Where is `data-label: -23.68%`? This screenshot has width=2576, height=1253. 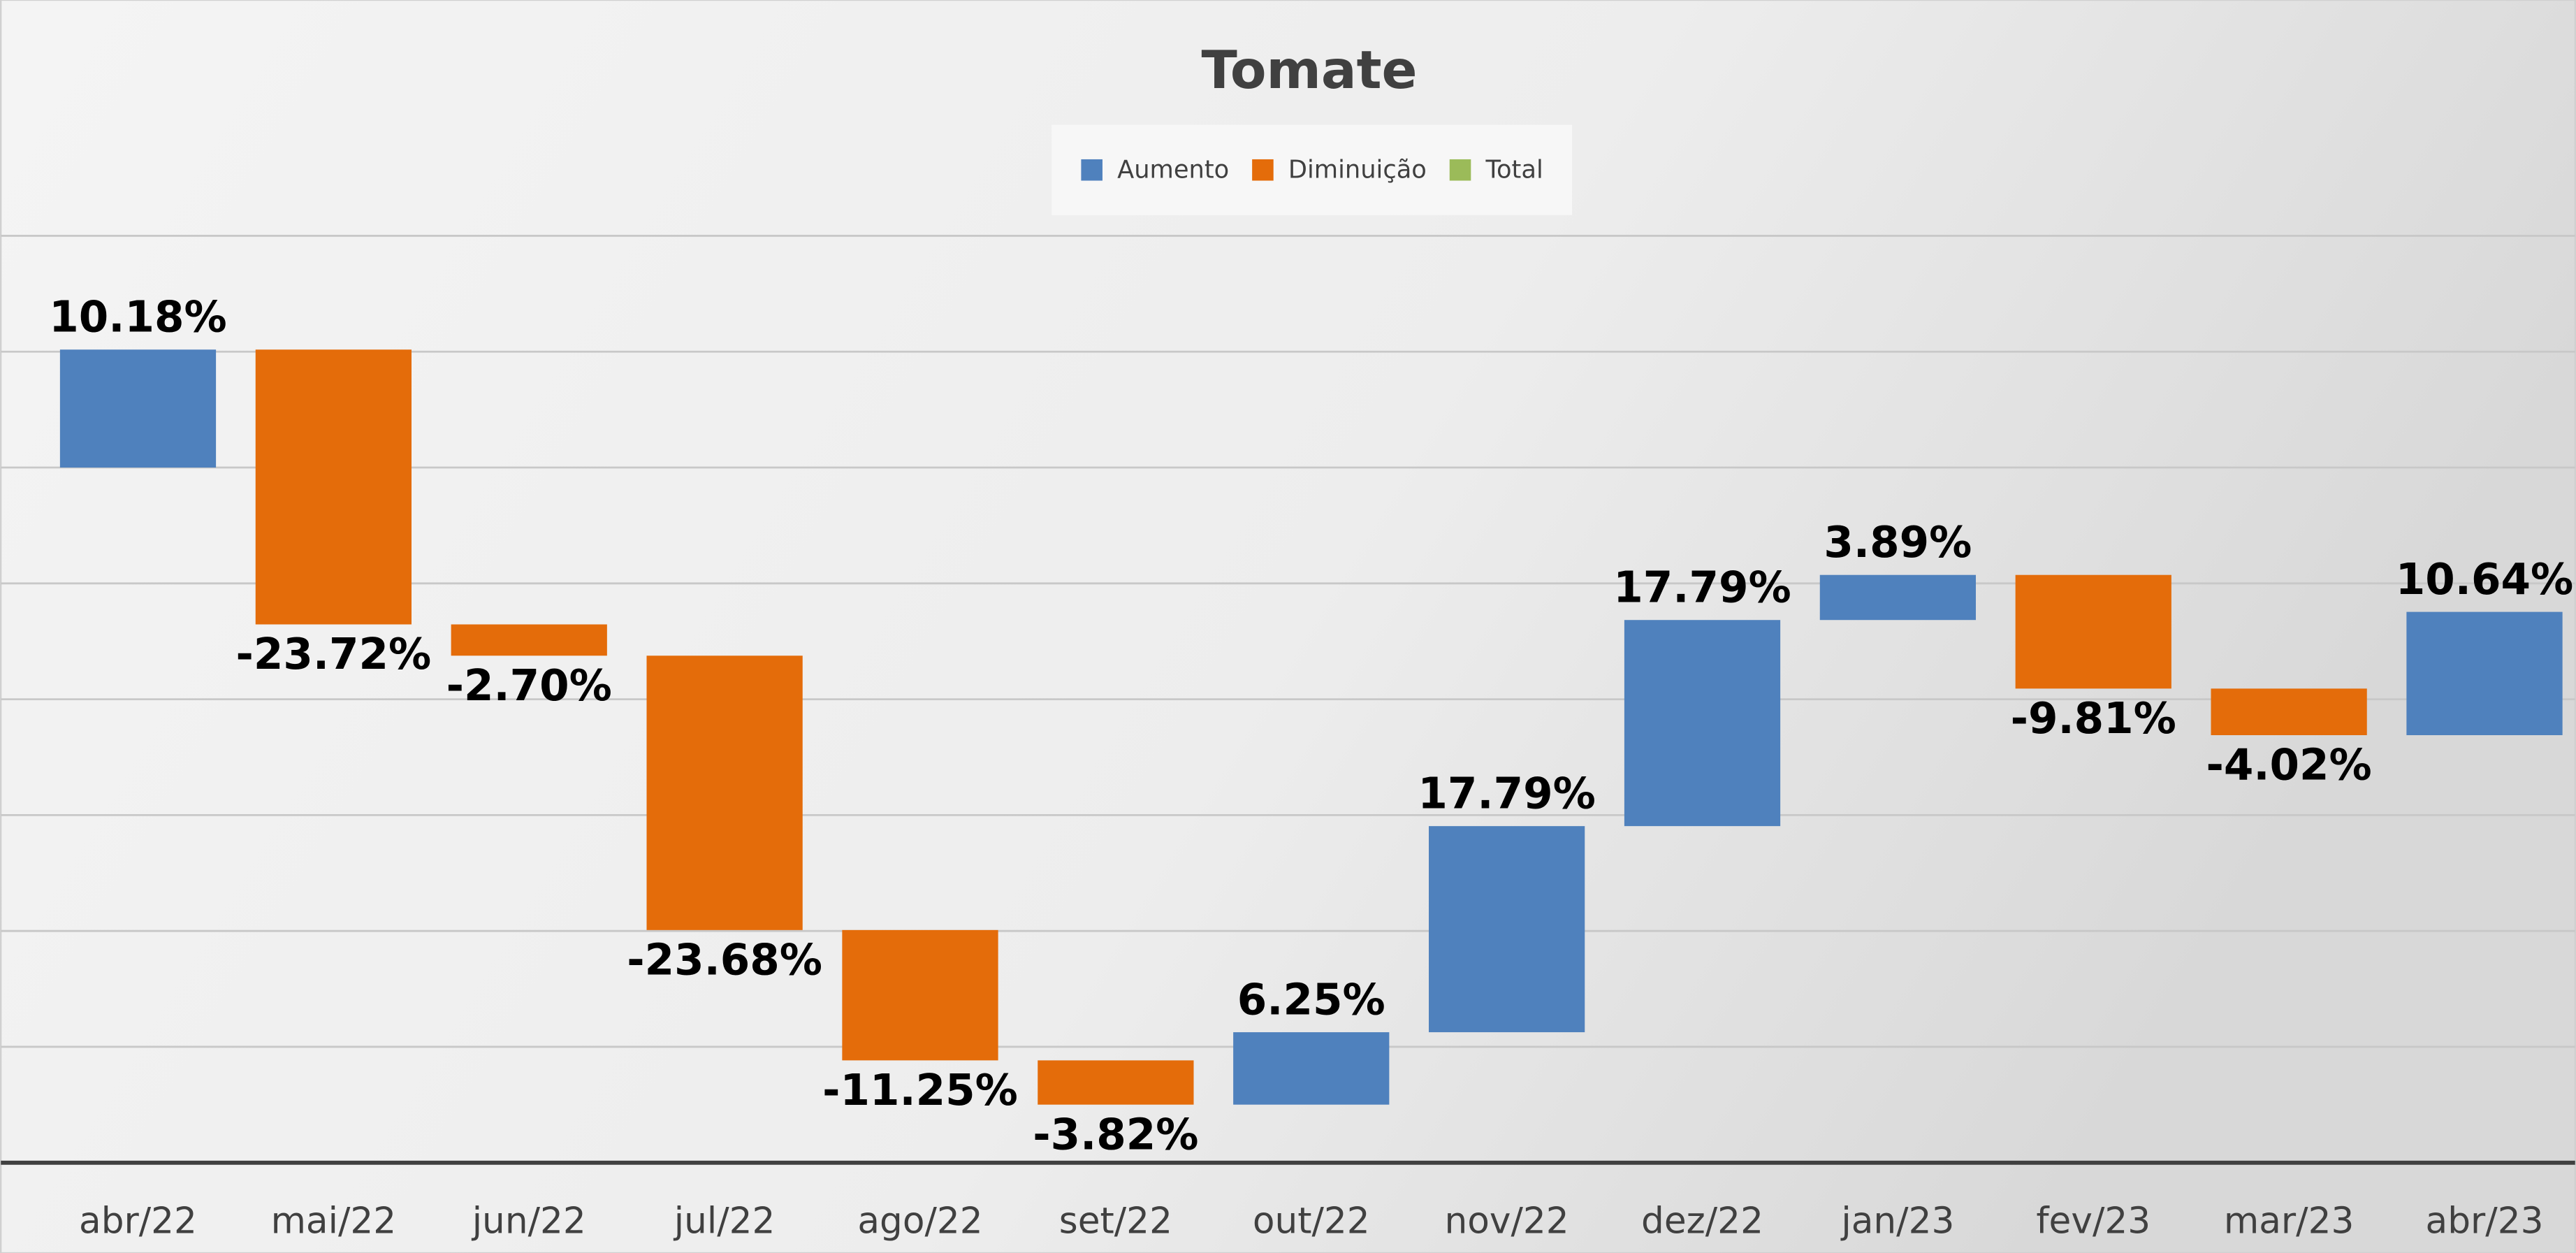
data-label: -23.68% is located at coordinates (724, 960).